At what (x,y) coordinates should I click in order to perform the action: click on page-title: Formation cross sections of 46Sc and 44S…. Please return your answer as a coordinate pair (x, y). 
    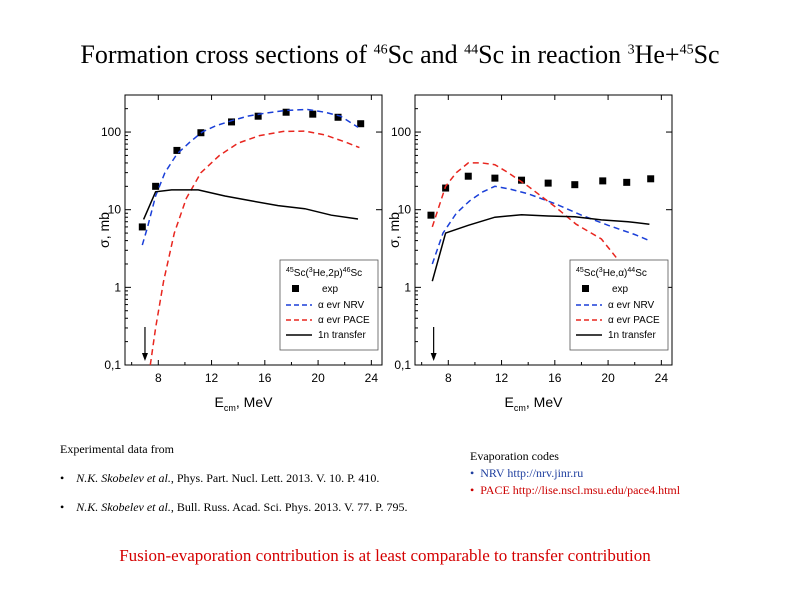
    Looking at the image, I should click on (400, 54).